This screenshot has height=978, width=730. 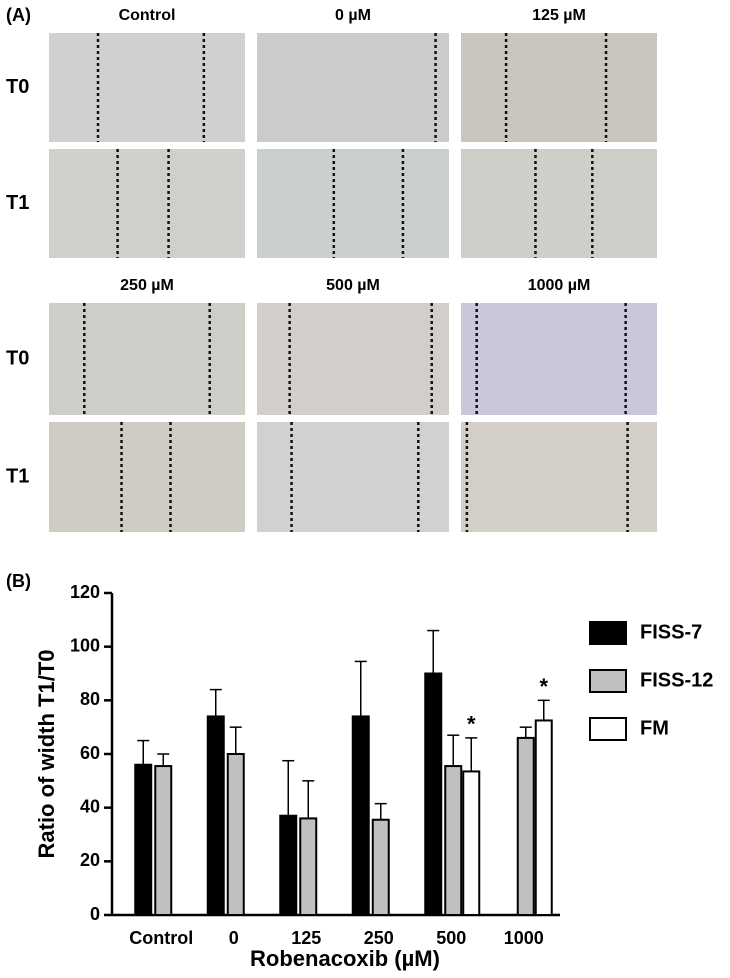 What do you see at coordinates (671, 632) in the screenshot?
I see `legend-label: FISS-7` at bounding box center [671, 632].